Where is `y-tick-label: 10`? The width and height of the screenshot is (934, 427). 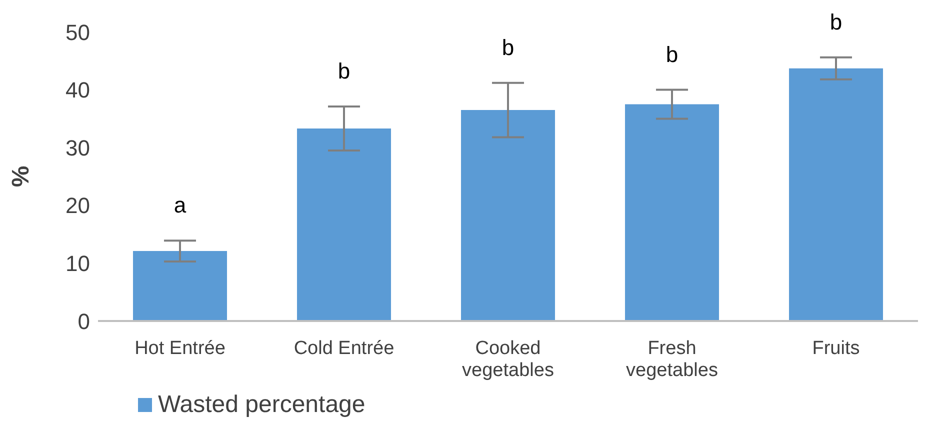
y-tick-label: 10 is located at coordinates (78, 263).